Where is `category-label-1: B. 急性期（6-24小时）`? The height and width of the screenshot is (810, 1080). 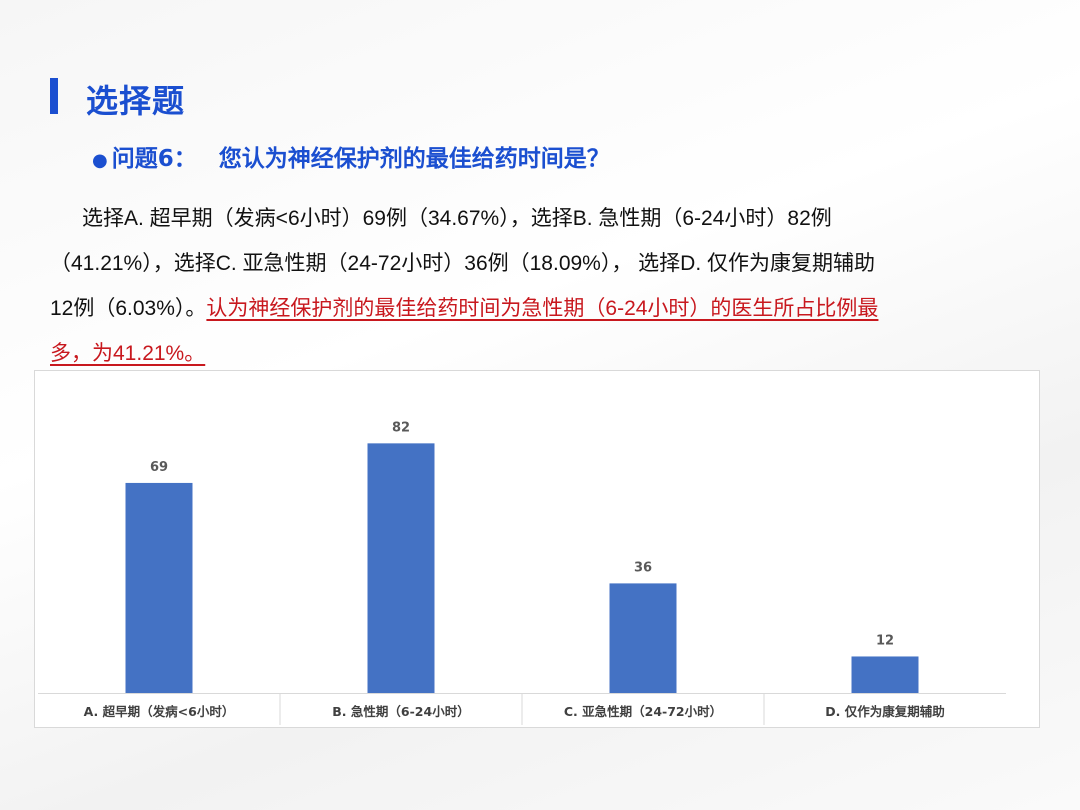 category-label-1: B. 急性期（6-24小时） is located at coordinates (400, 711).